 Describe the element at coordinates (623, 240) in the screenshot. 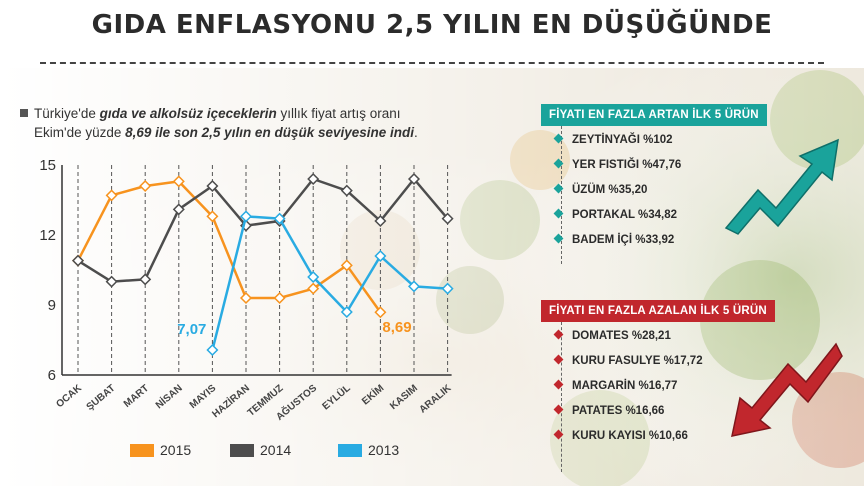

I see `panel-item-label: BADEM İÇİ %33,92` at that location.